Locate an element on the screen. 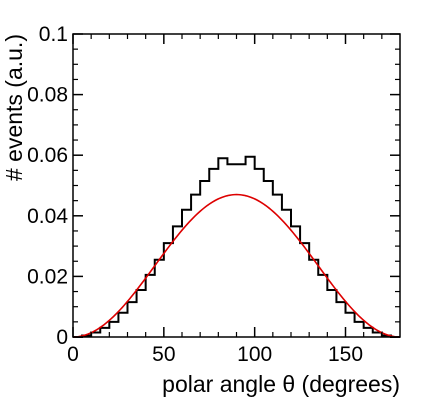 The height and width of the screenshot is (411, 435). y-axis-label: # events (a.u.) is located at coordinates (14, 107).